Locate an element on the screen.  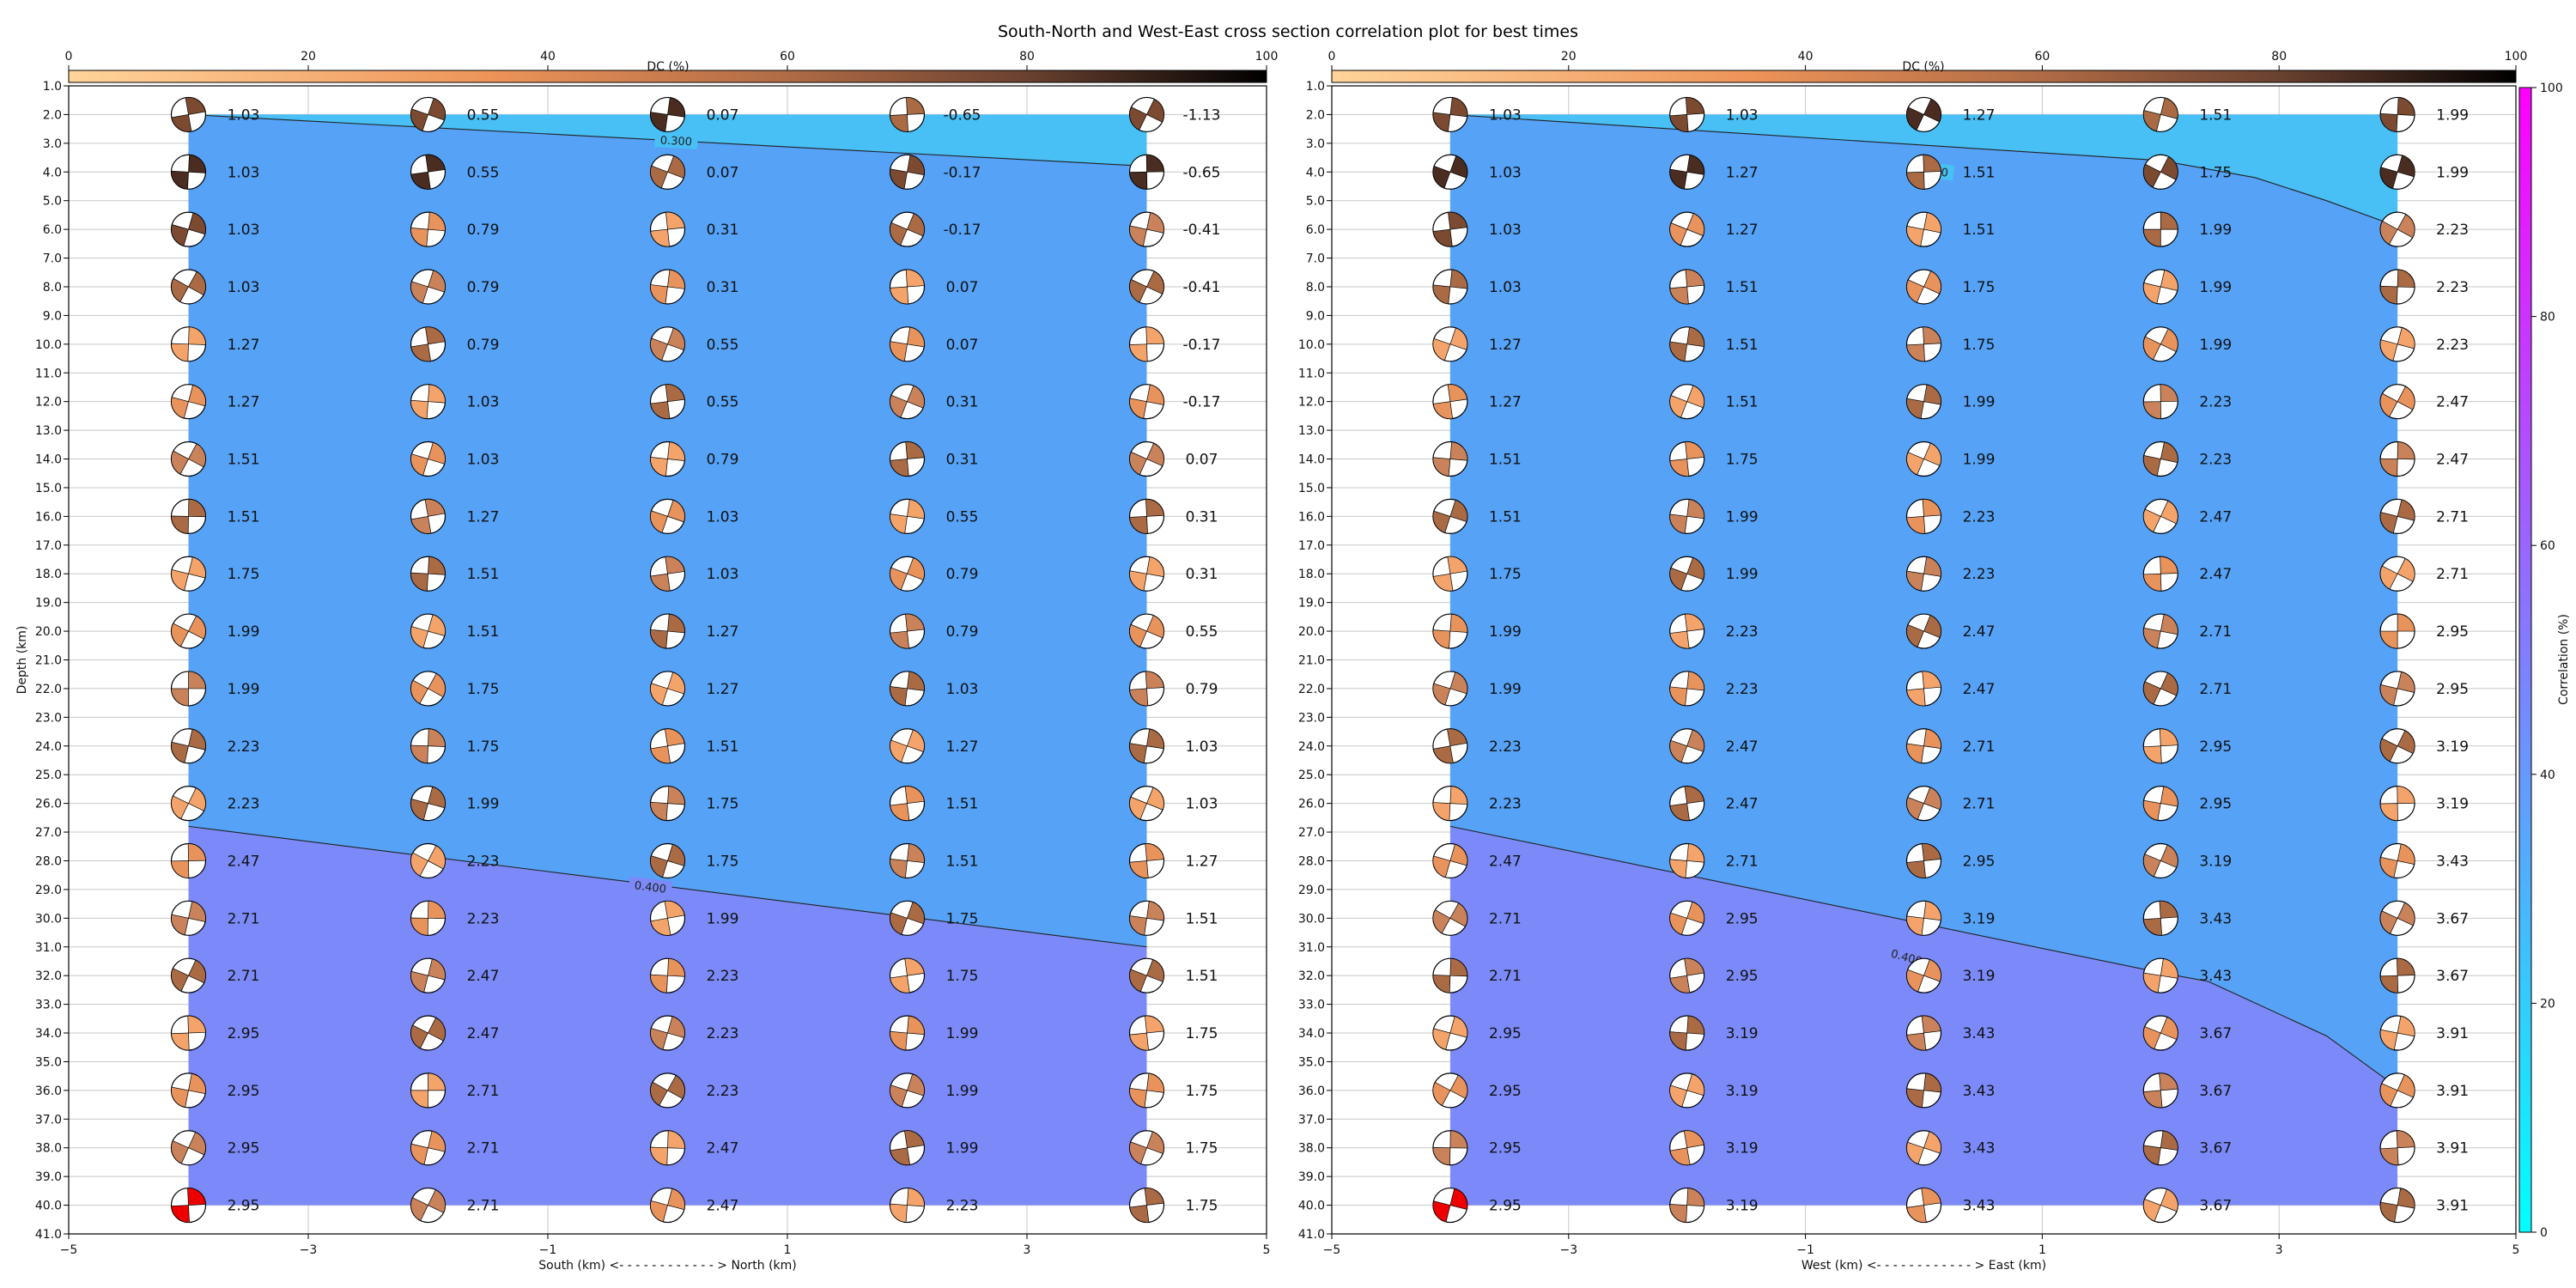
dc-tick-label: 40 is located at coordinates (1806, 57).